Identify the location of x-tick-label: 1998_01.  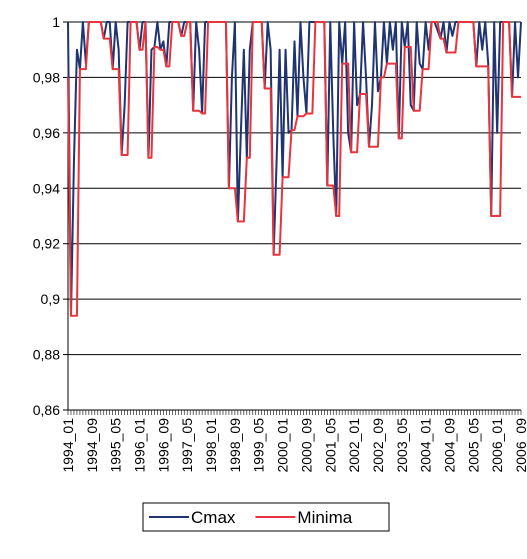
(211, 445).